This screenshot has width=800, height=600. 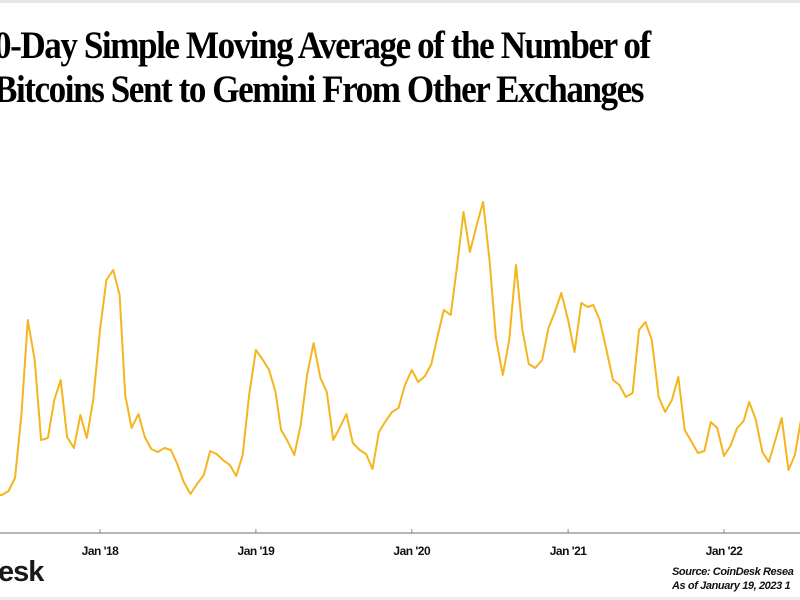 I want to click on coindesk-logo: esk, so click(x=22, y=572).